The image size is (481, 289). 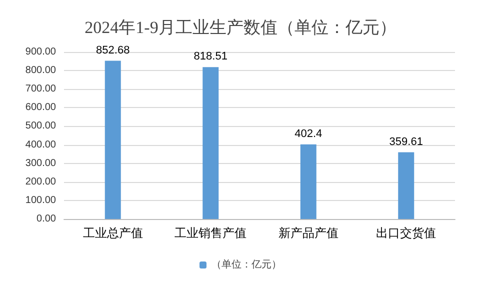 I want to click on x-tick-label: 新产品产值, so click(x=308, y=233).